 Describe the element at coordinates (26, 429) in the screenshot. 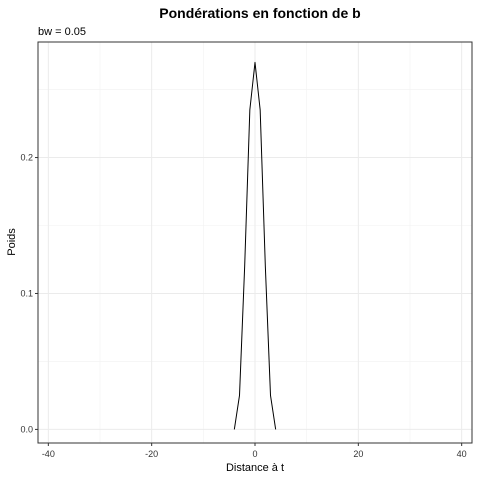

I see `y-tick-label: 0.0` at that location.